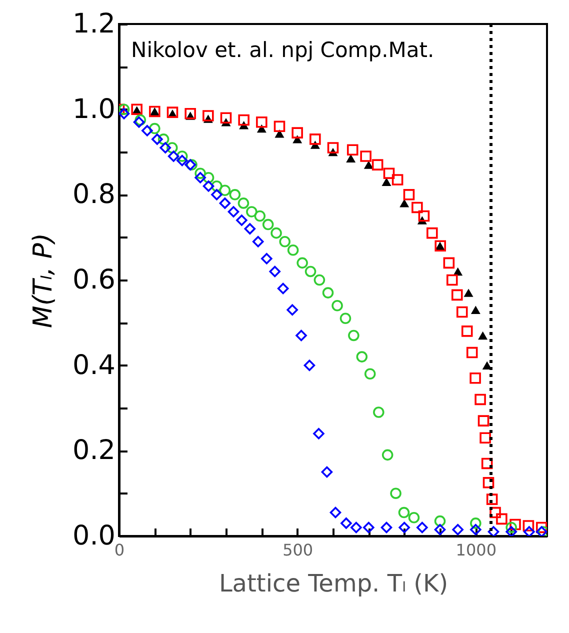  What do you see at coordinates (94, 194) in the screenshot?
I see `y-tick-label: 0.8` at bounding box center [94, 194].